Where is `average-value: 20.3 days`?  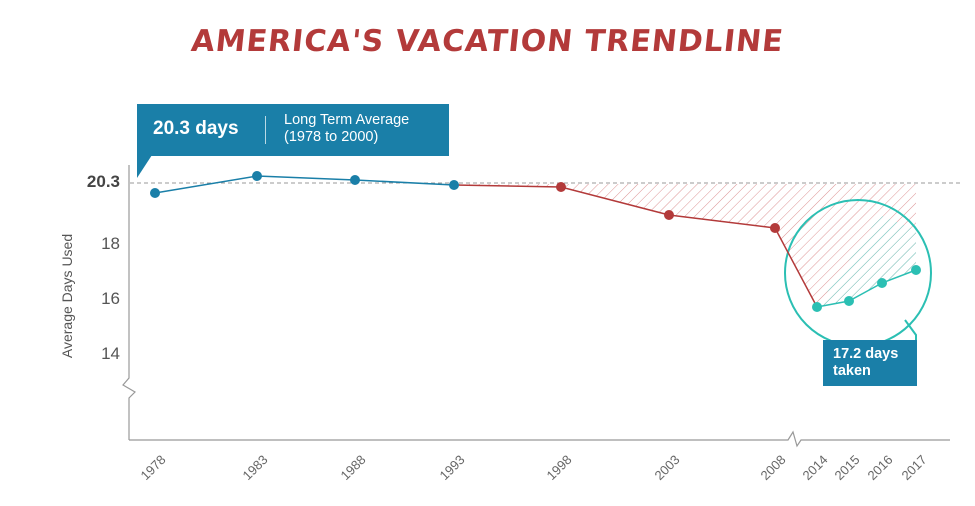
average-value: 20.3 days is located at coordinates (196, 128).